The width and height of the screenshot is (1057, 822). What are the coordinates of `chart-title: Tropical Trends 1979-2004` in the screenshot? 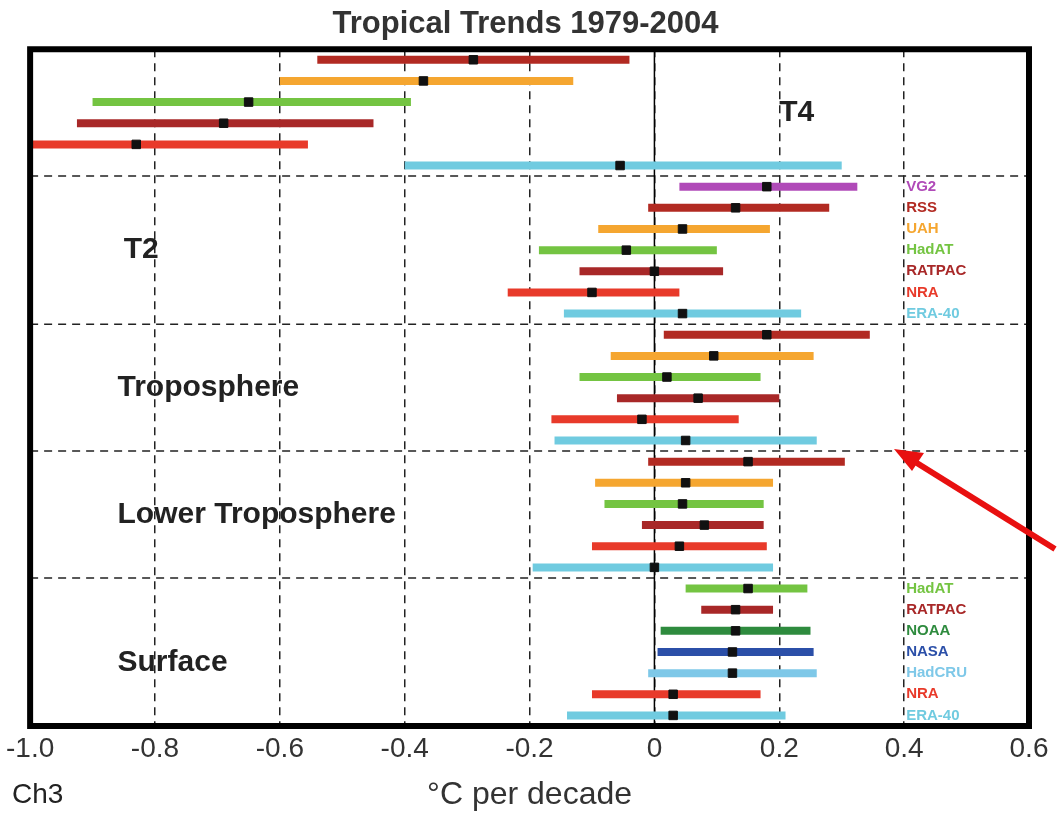 It's located at (526, 23).